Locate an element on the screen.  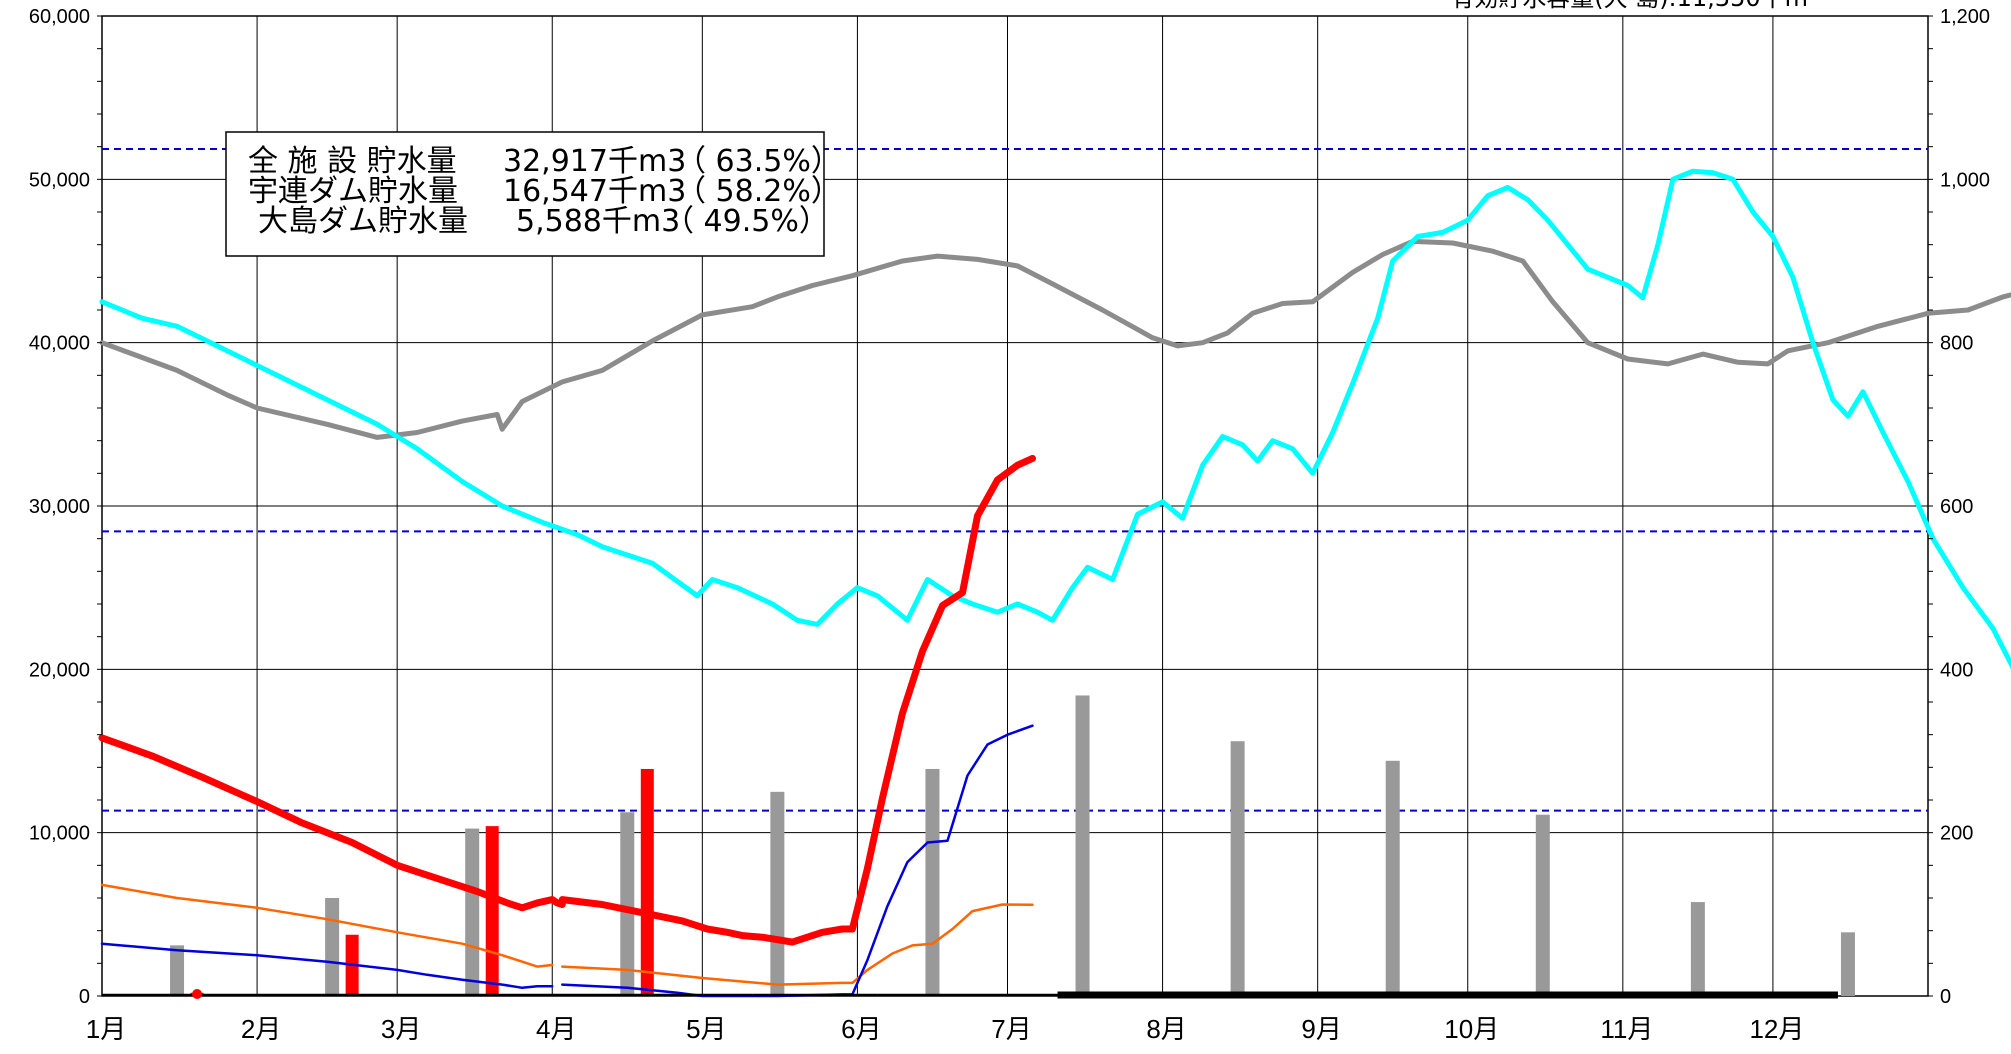
month-label: 6月 is located at coordinates (861, 1029).